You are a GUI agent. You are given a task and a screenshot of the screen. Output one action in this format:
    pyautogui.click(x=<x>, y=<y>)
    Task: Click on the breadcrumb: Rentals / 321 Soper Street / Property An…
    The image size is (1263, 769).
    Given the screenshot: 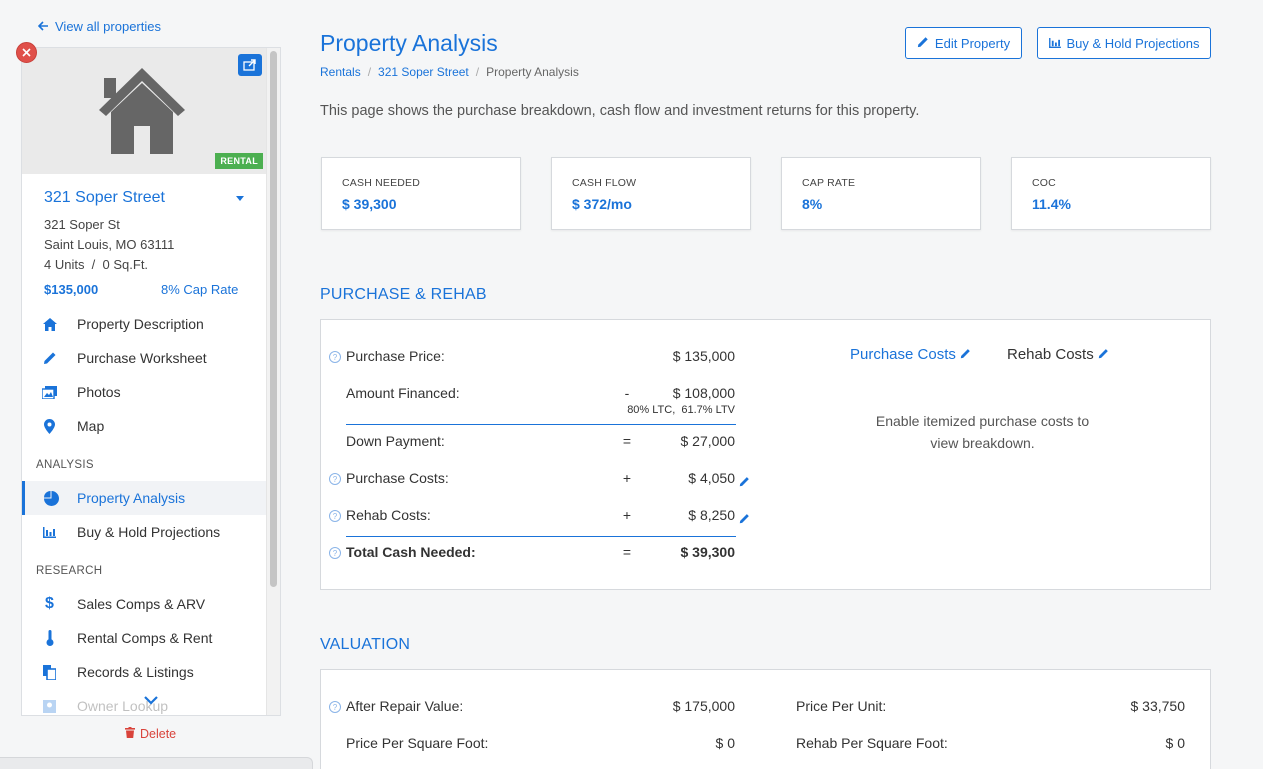 What is the action you would take?
    pyautogui.click(x=449, y=72)
    